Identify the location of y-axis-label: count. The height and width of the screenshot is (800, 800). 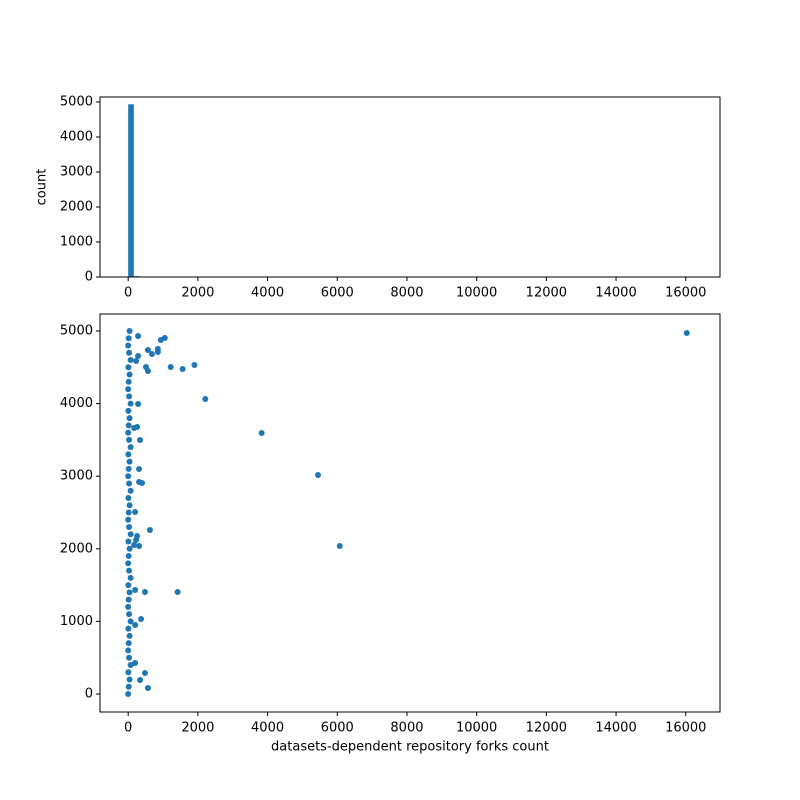
(42, 187).